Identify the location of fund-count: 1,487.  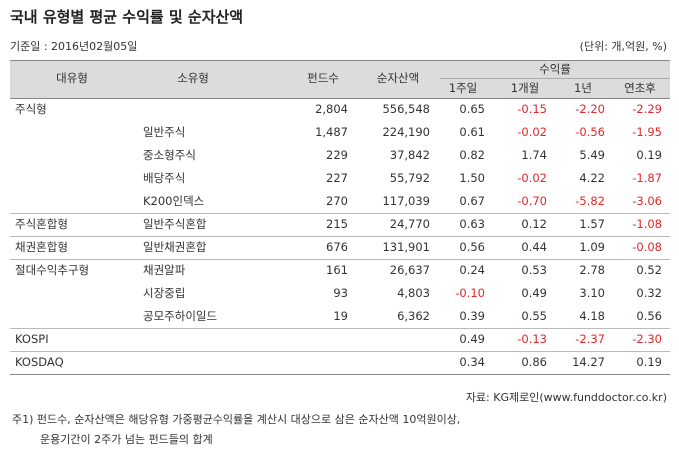
(331, 132).